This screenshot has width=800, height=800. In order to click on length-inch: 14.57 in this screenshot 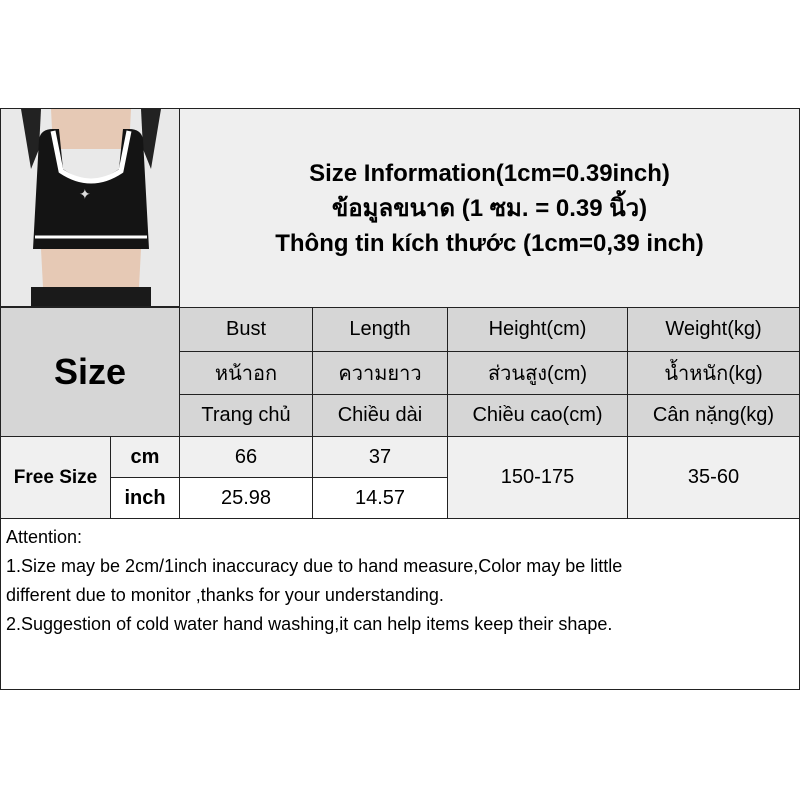, I will do `click(380, 498)`.